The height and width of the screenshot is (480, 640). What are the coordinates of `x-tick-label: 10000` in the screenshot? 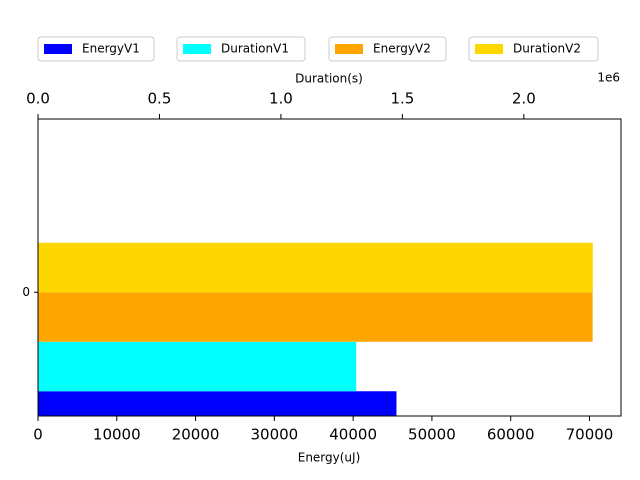 It's located at (117, 435).